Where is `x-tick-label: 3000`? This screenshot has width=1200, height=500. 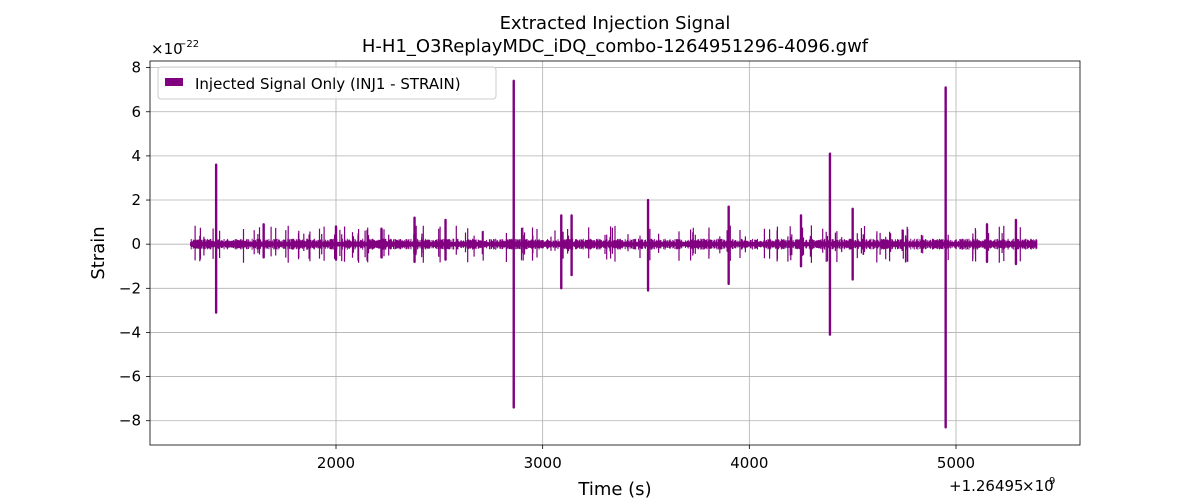 x-tick-label: 3000 is located at coordinates (543, 463).